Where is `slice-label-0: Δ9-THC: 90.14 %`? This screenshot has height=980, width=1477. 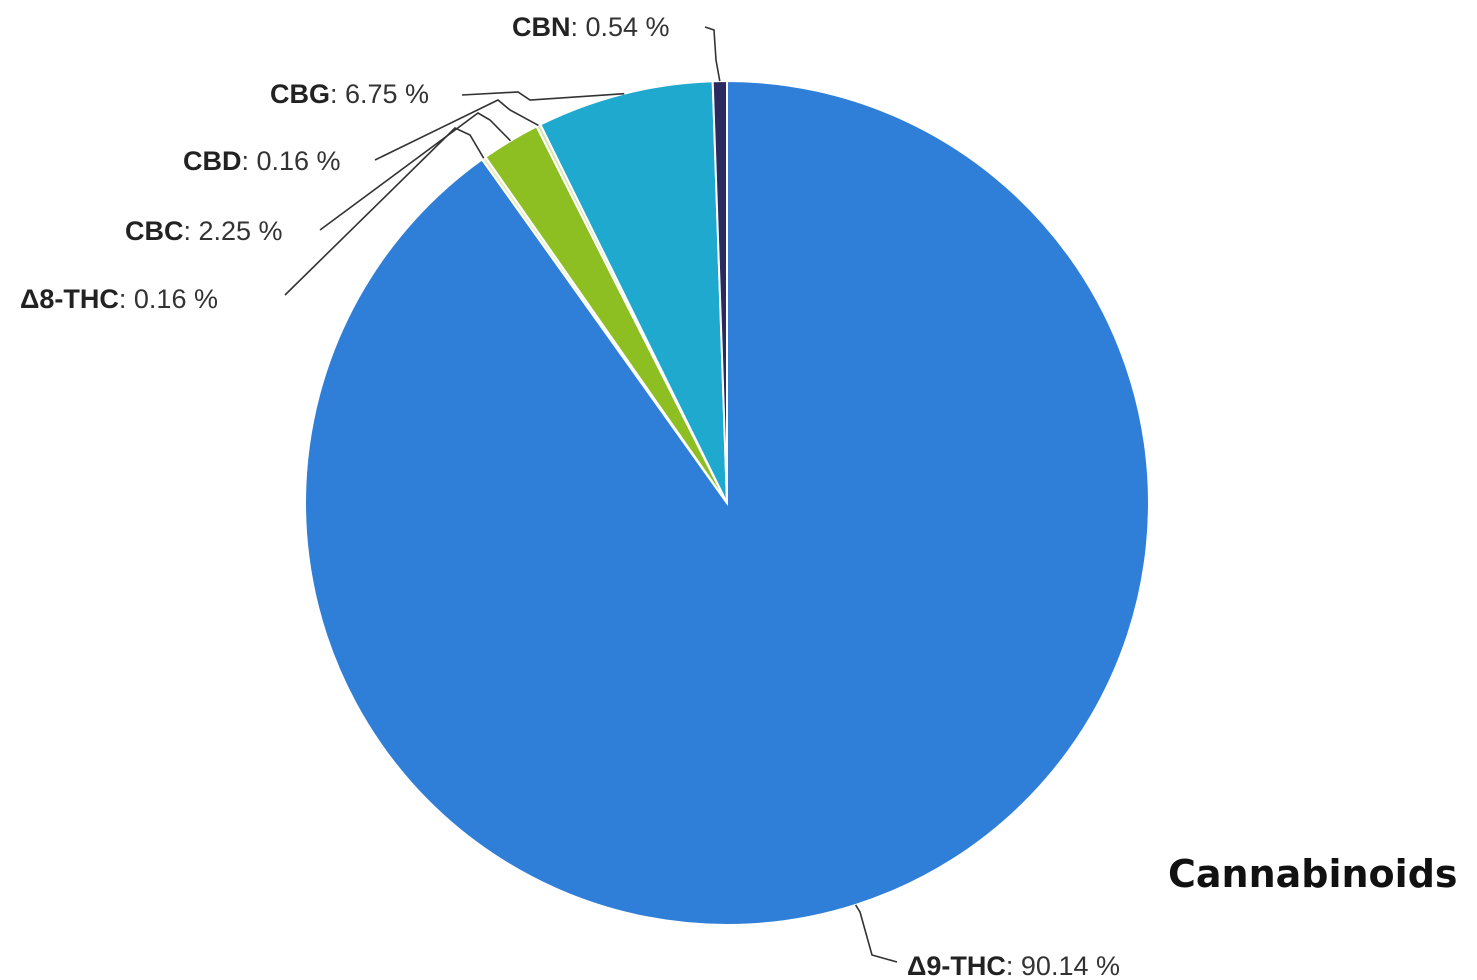 slice-label-0: Δ9-THC: 90.14 % is located at coordinates (1013, 965).